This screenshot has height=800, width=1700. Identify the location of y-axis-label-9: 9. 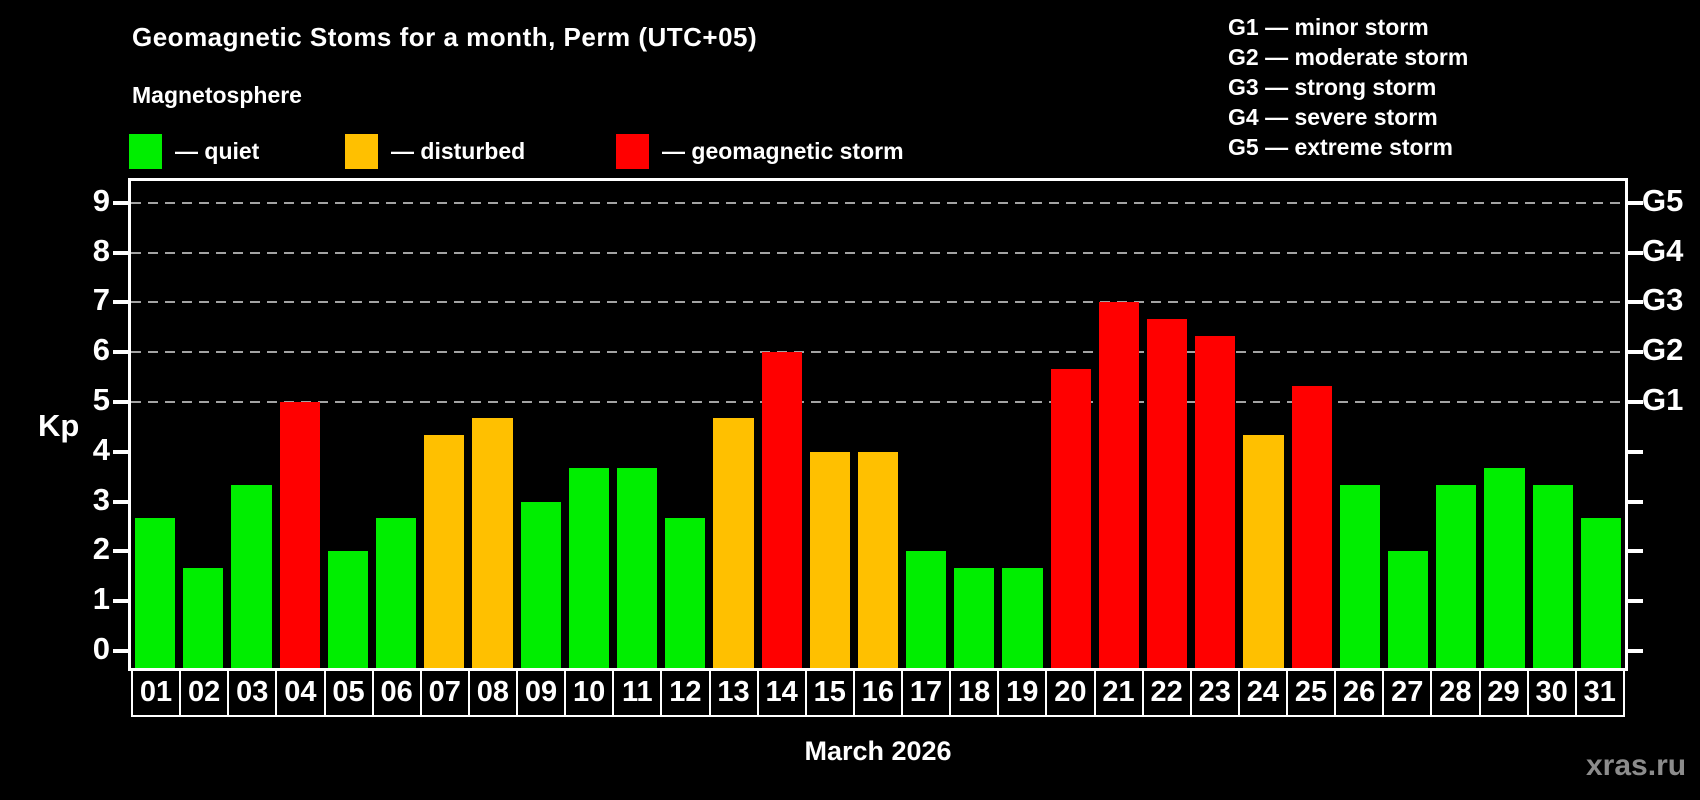
(101, 200).